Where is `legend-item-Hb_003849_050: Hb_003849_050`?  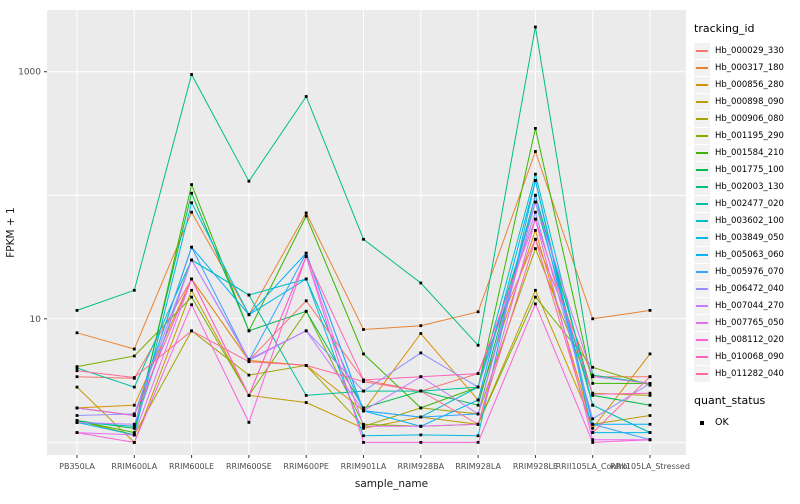
legend-item-Hb_003849_050: Hb_003849_050 is located at coordinates (747, 237).